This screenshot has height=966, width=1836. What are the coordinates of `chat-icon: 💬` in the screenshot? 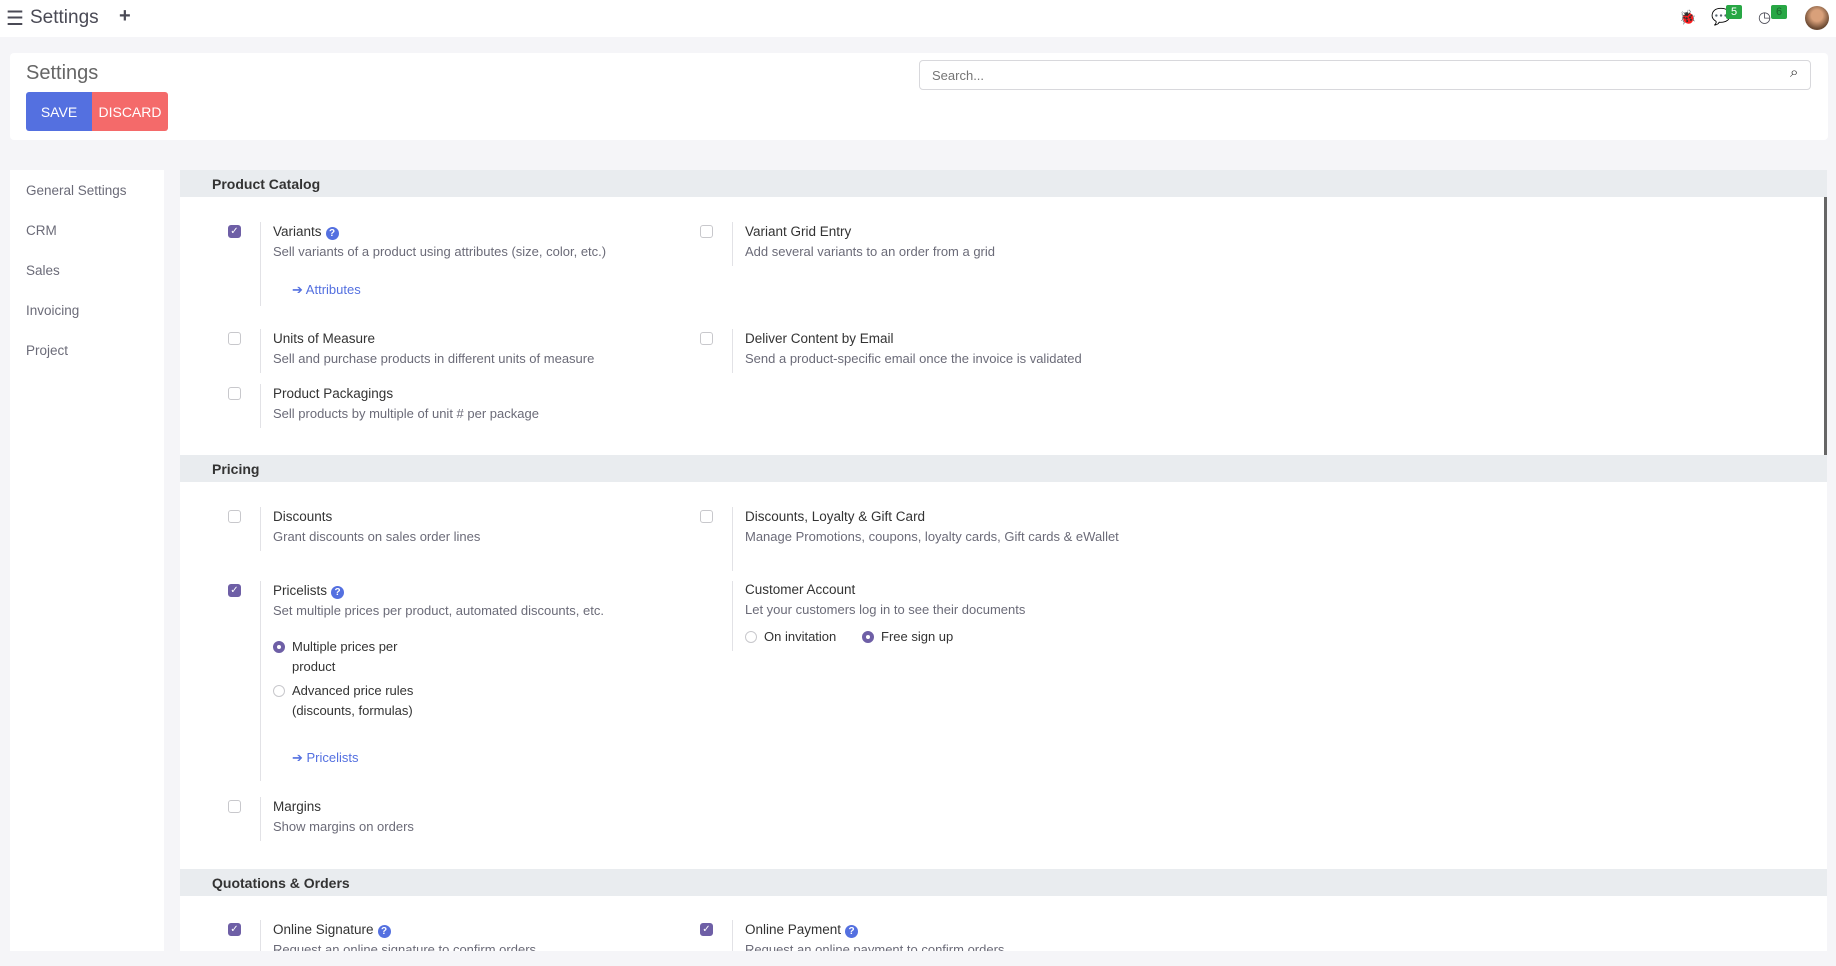 It's located at (1721, 17).